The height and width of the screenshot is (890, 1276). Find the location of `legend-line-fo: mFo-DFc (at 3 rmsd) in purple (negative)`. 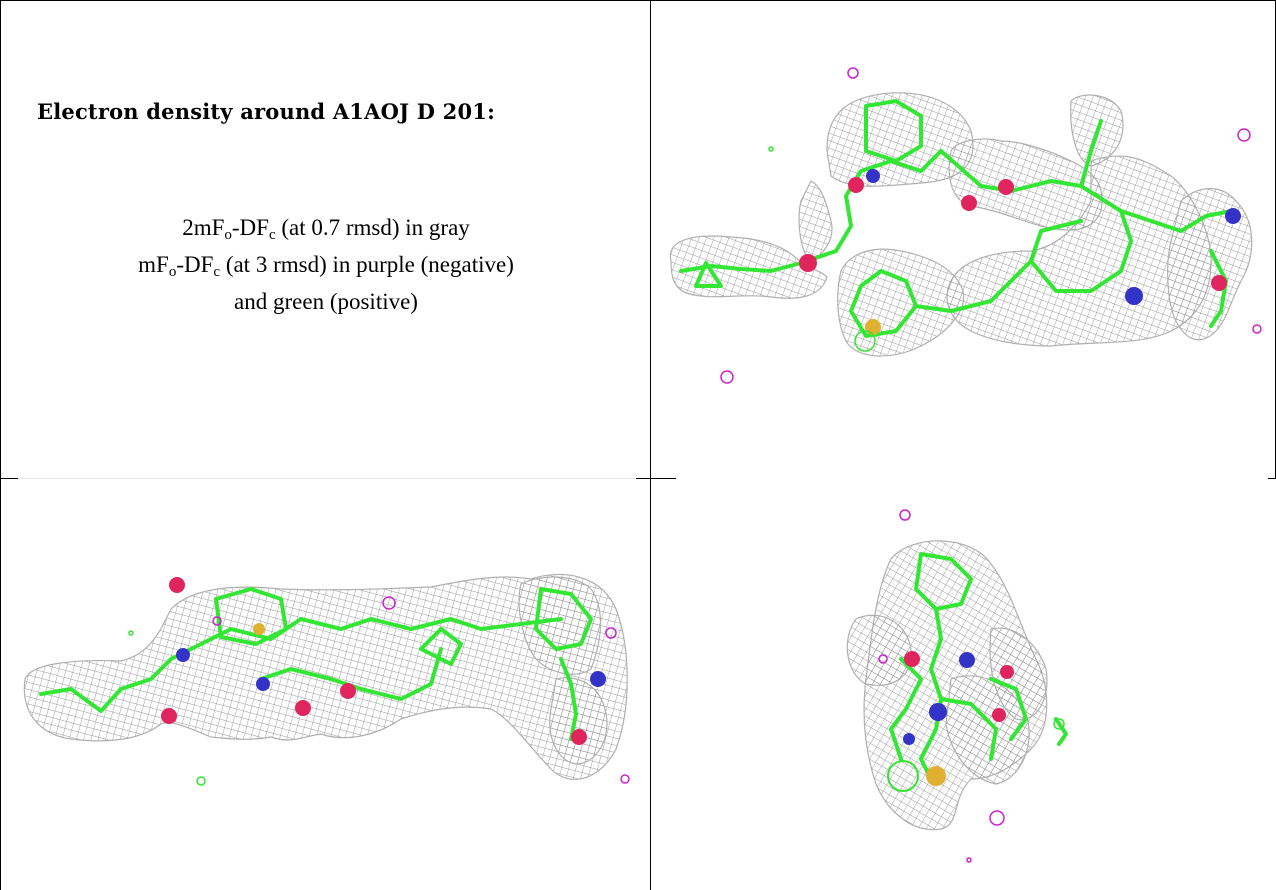

legend-line-fo: mFo-DFc (at 3 rmsd) in purple (negative) is located at coordinates (325, 268).